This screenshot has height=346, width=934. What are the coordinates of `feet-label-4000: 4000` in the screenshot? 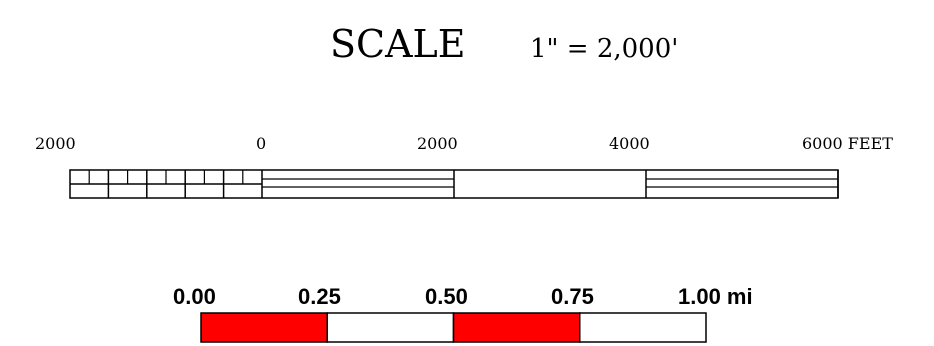 It's located at (629, 143).